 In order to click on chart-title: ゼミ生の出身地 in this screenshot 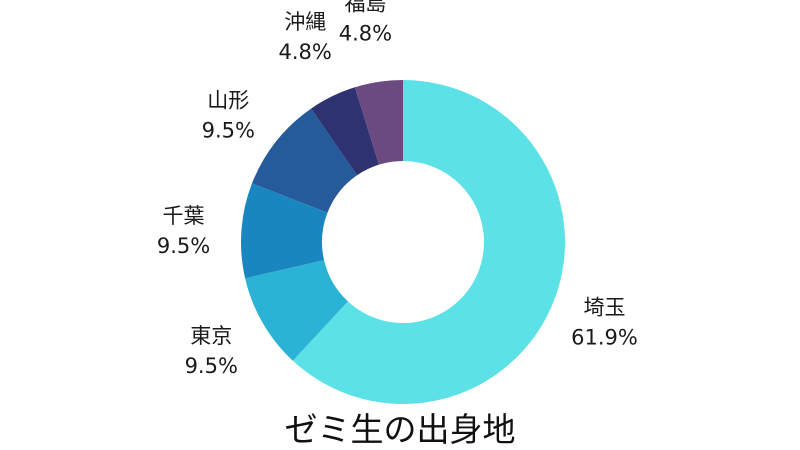, I will do `click(400, 429)`.